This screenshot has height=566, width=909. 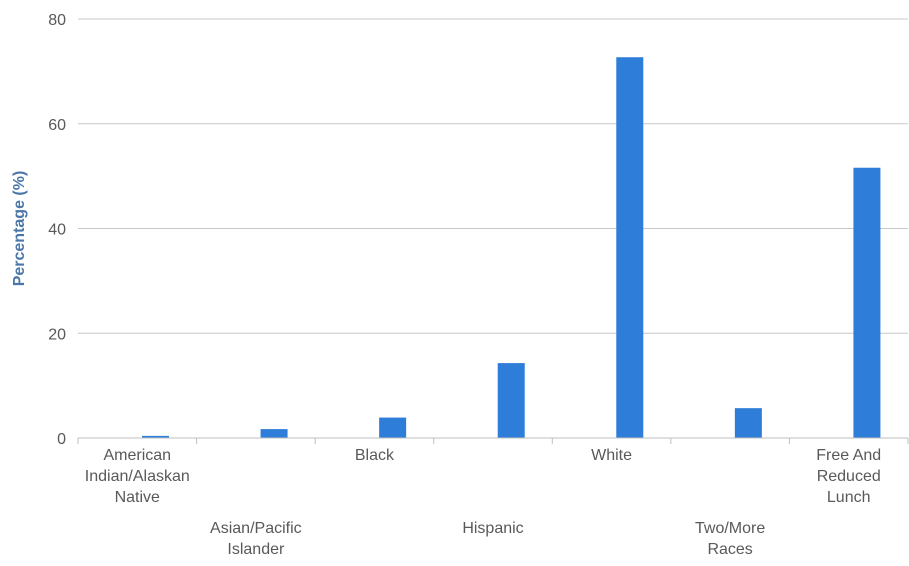 I want to click on y-axis-title: Percentage (%), so click(x=19, y=229).